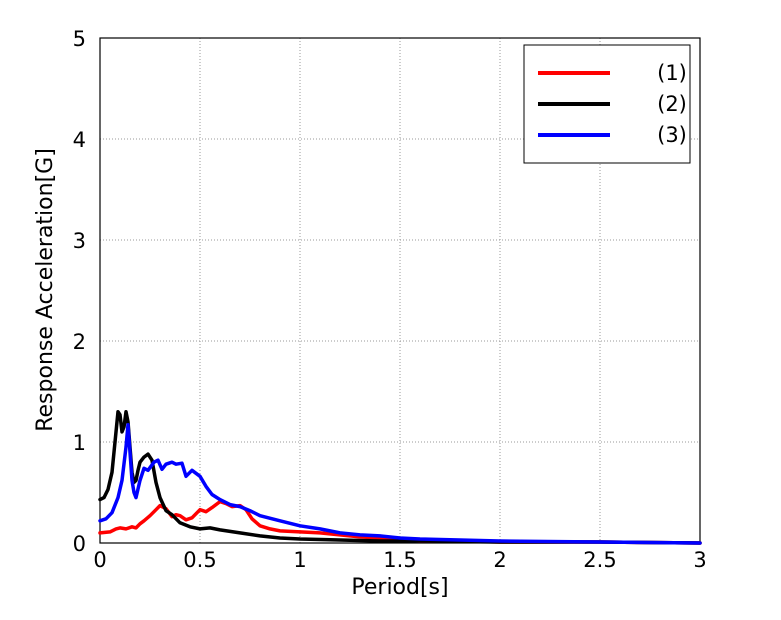 This screenshot has width=781, height=620. Describe the element at coordinates (79, 342) in the screenshot. I see `y-tick-label: 2` at that location.